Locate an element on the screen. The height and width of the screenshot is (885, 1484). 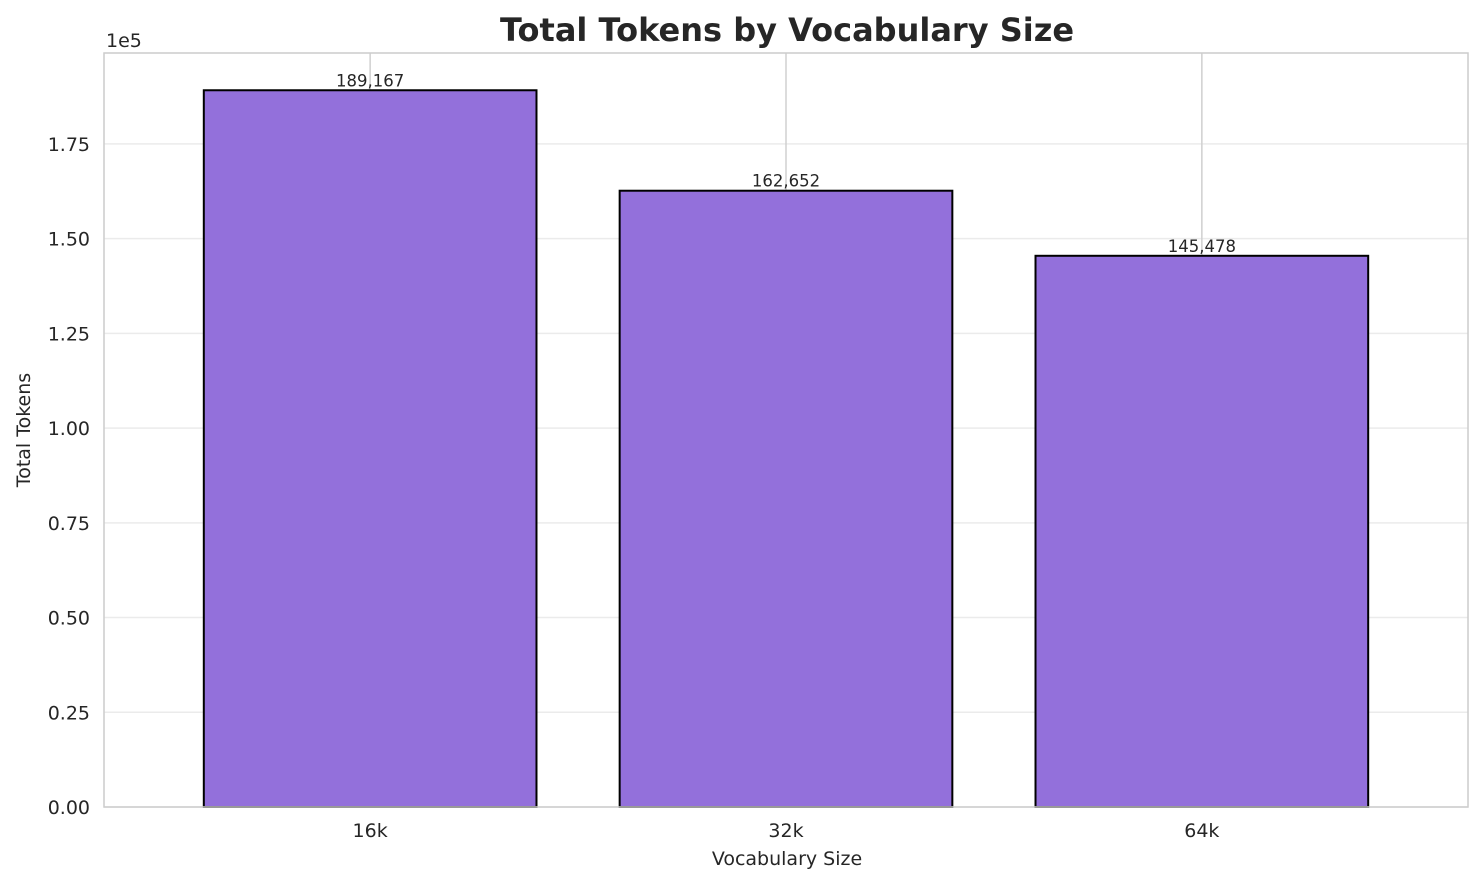
y-tick-label: 0.00 is located at coordinates (69, 808).